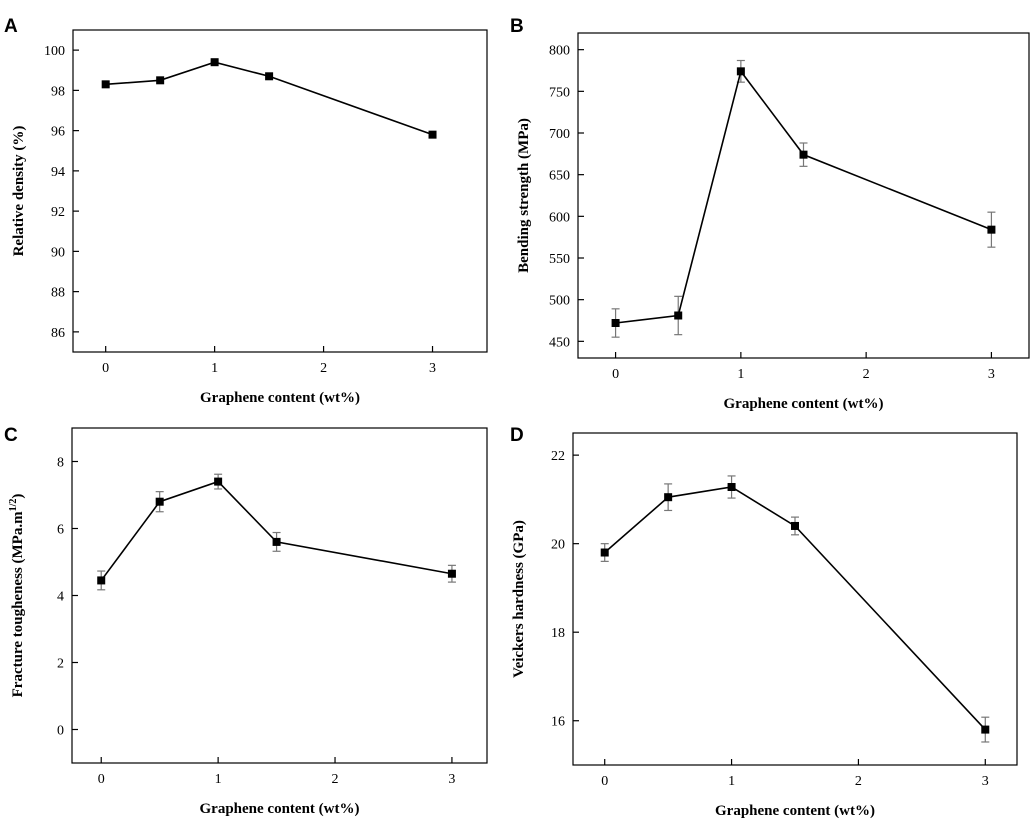  I want to click on y-tick-label: 650, so click(559, 176).